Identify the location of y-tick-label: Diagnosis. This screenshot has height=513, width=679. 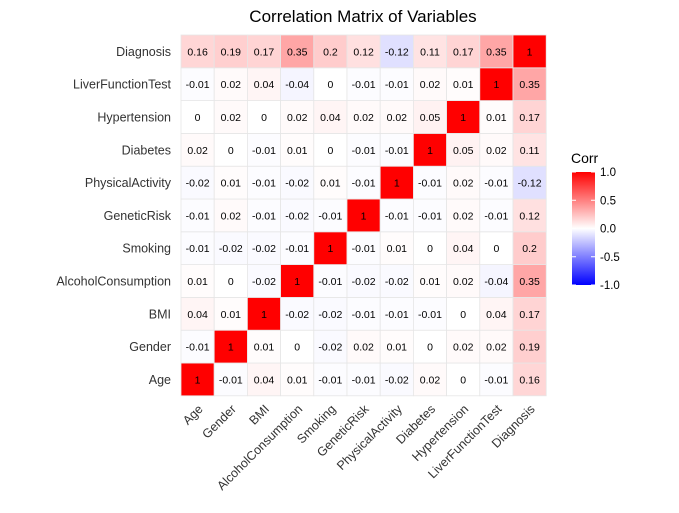
(143, 52).